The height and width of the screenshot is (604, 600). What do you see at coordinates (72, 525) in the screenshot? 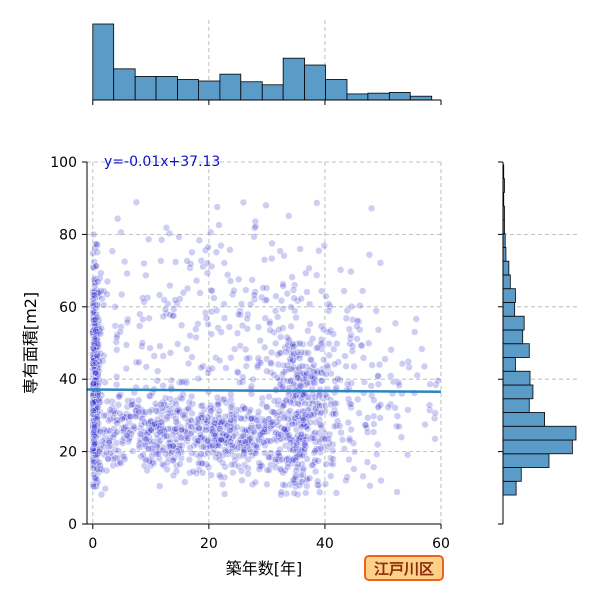
I see `y-tick-label: 0` at bounding box center [72, 525].